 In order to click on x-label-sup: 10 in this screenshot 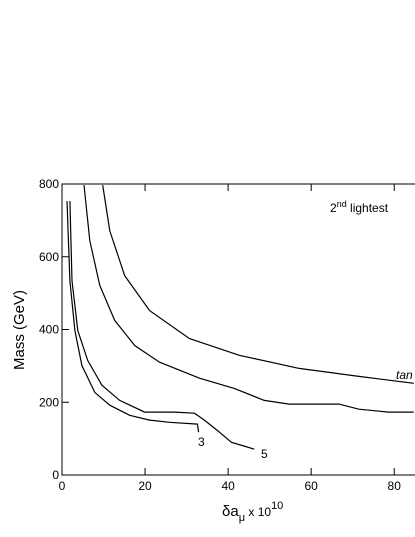, I will do `click(277, 506)`.